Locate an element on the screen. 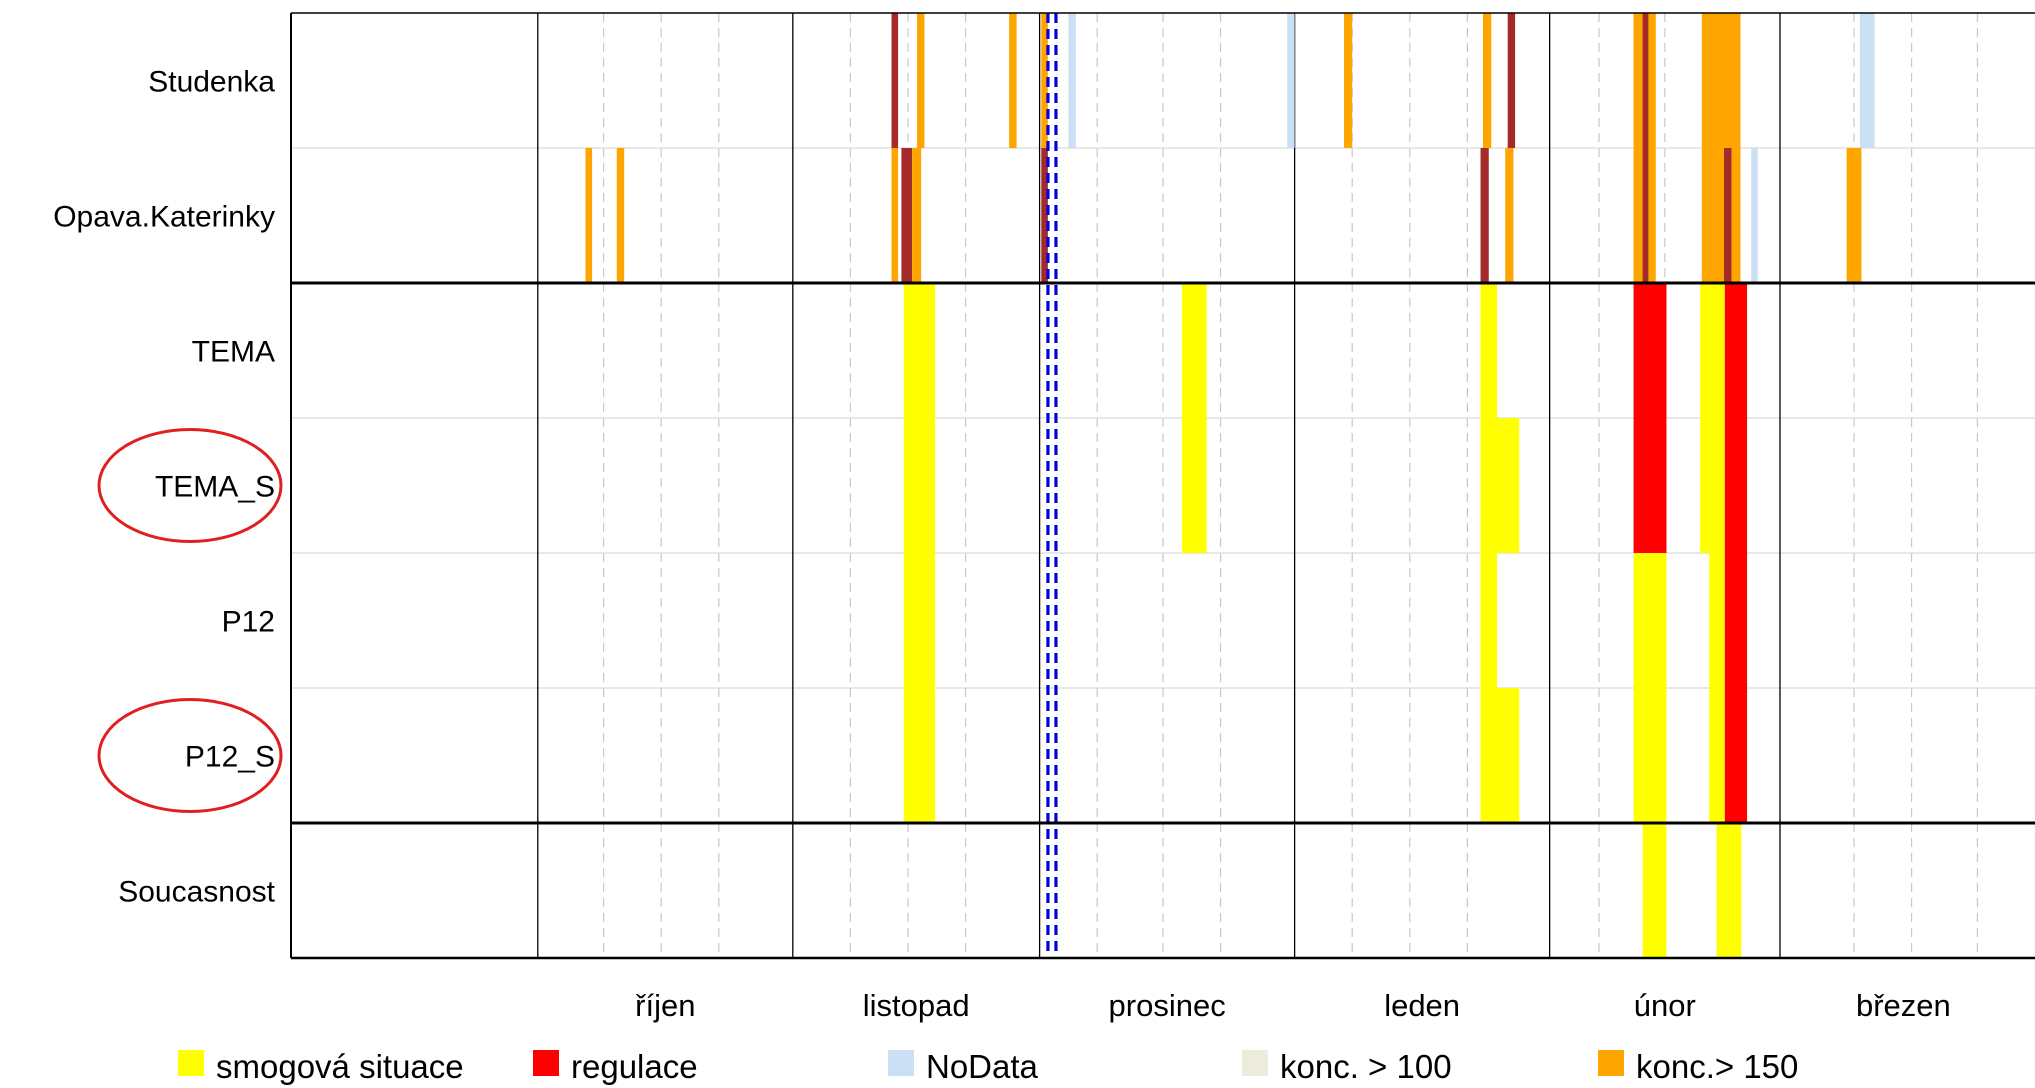 The height and width of the screenshot is (1088, 2035). legend-label-c100: konc. > 100 is located at coordinates (1366, 1066).